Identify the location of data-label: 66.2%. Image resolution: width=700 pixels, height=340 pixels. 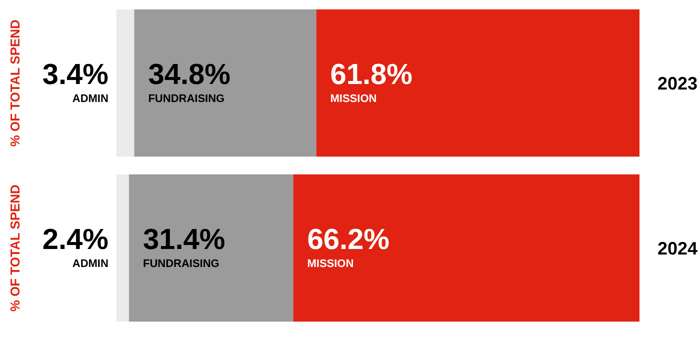
(348, 240).